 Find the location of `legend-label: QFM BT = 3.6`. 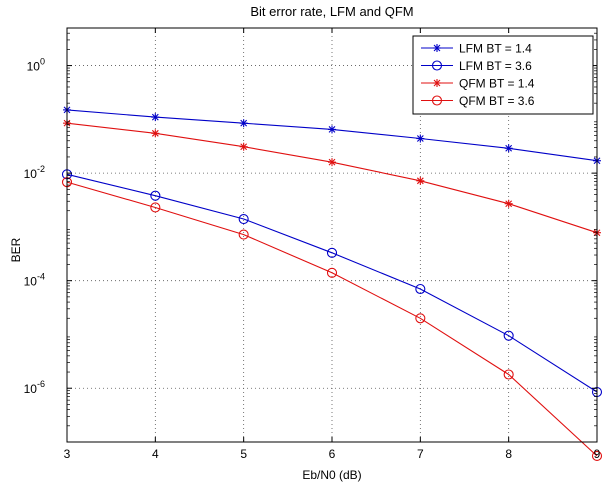

legend-label: QFM BT = 3.6 is located at coordinates (497, 101).